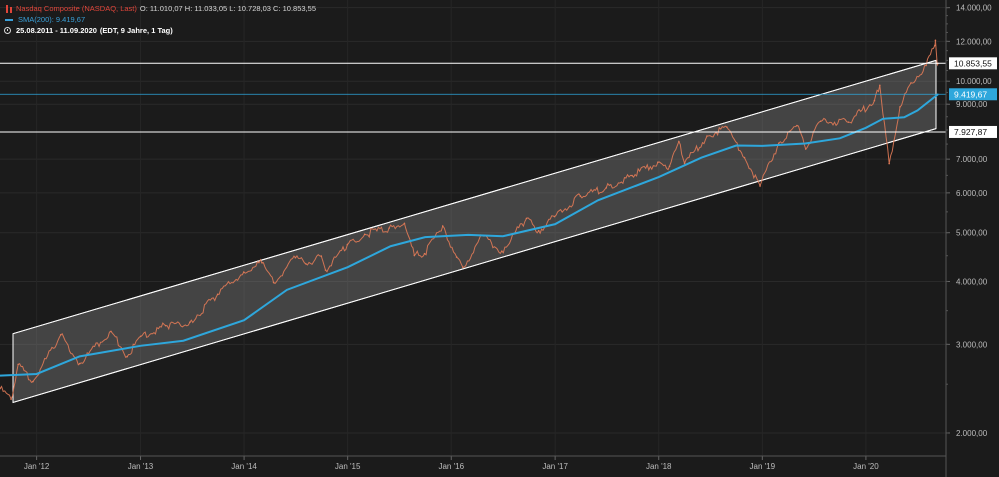 This screenshot has width=999, height=477. Describe the element at coordinates (974, 81) in the screenshot. I see `y-tick-label: 10.000,00` at that location.